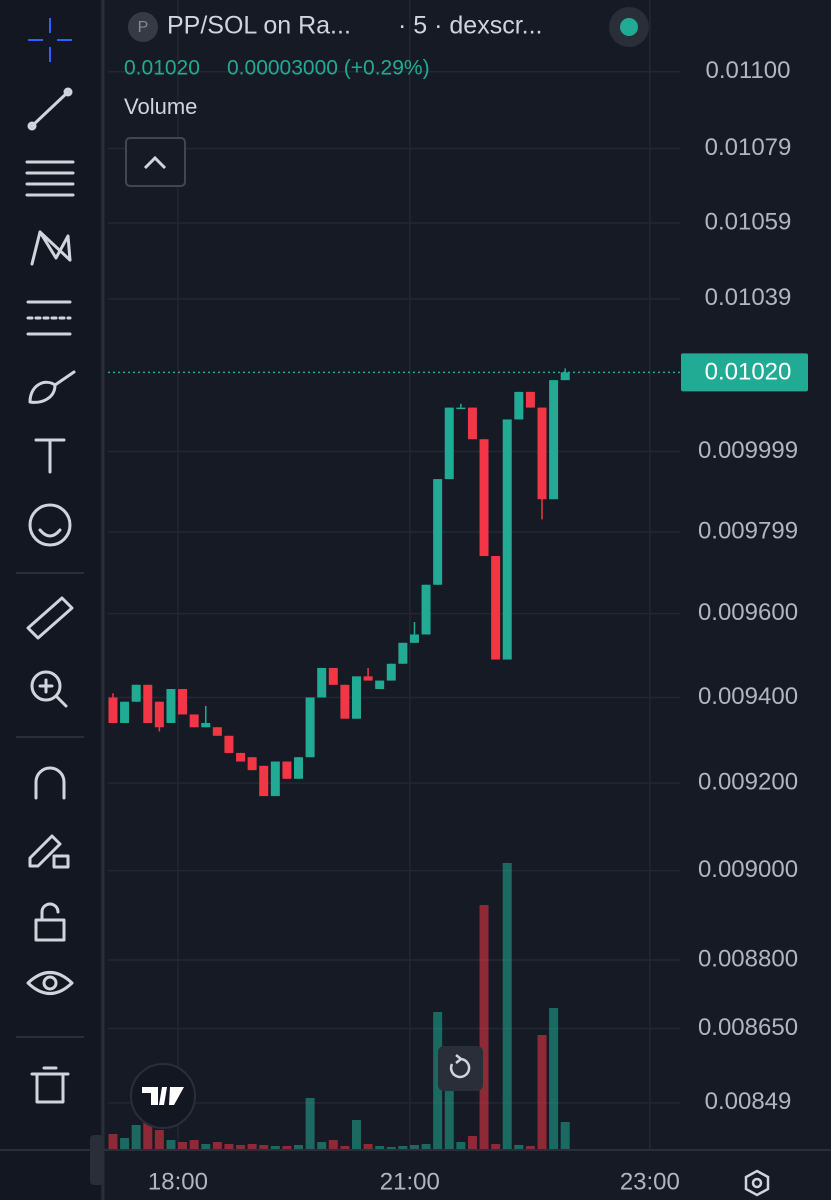 The height and width of the screenshot is (1200, 831). What do you see at coordinates (50, 922) in the screenshot?
I see `lock-tool` at bounding box center [50, 922].